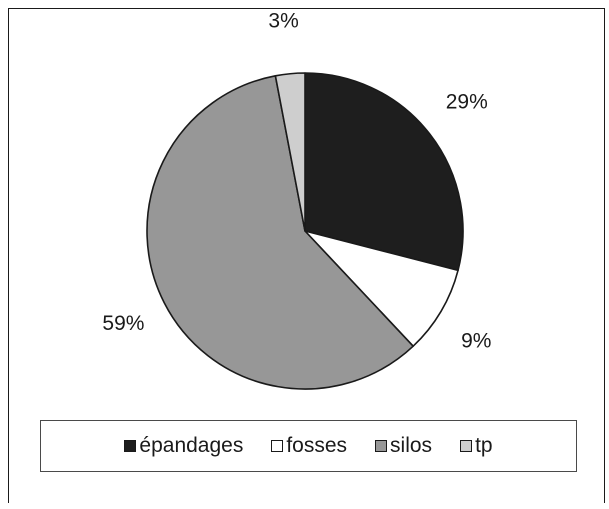 This screenshot has height=509, width=609. I want to click on pie-slice-fosses, so click(381, 288).